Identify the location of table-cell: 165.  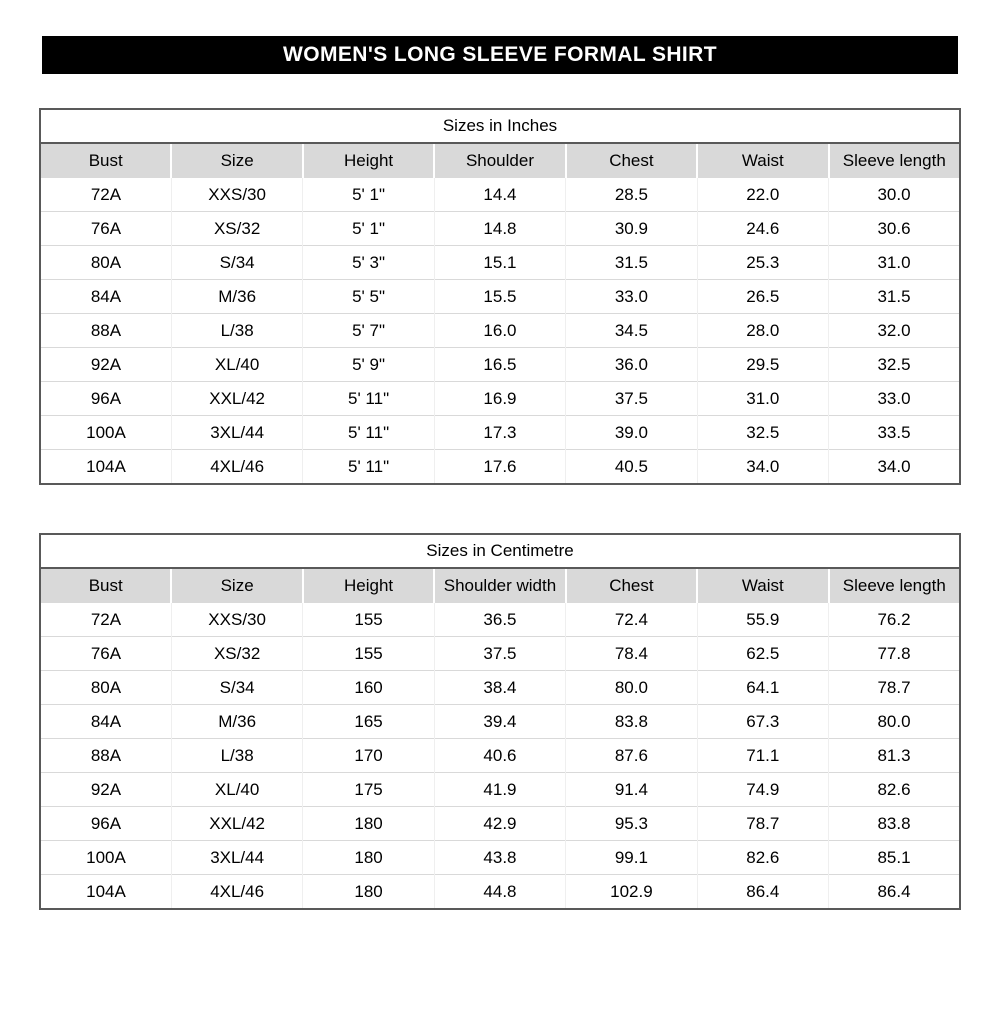
(368, 721).